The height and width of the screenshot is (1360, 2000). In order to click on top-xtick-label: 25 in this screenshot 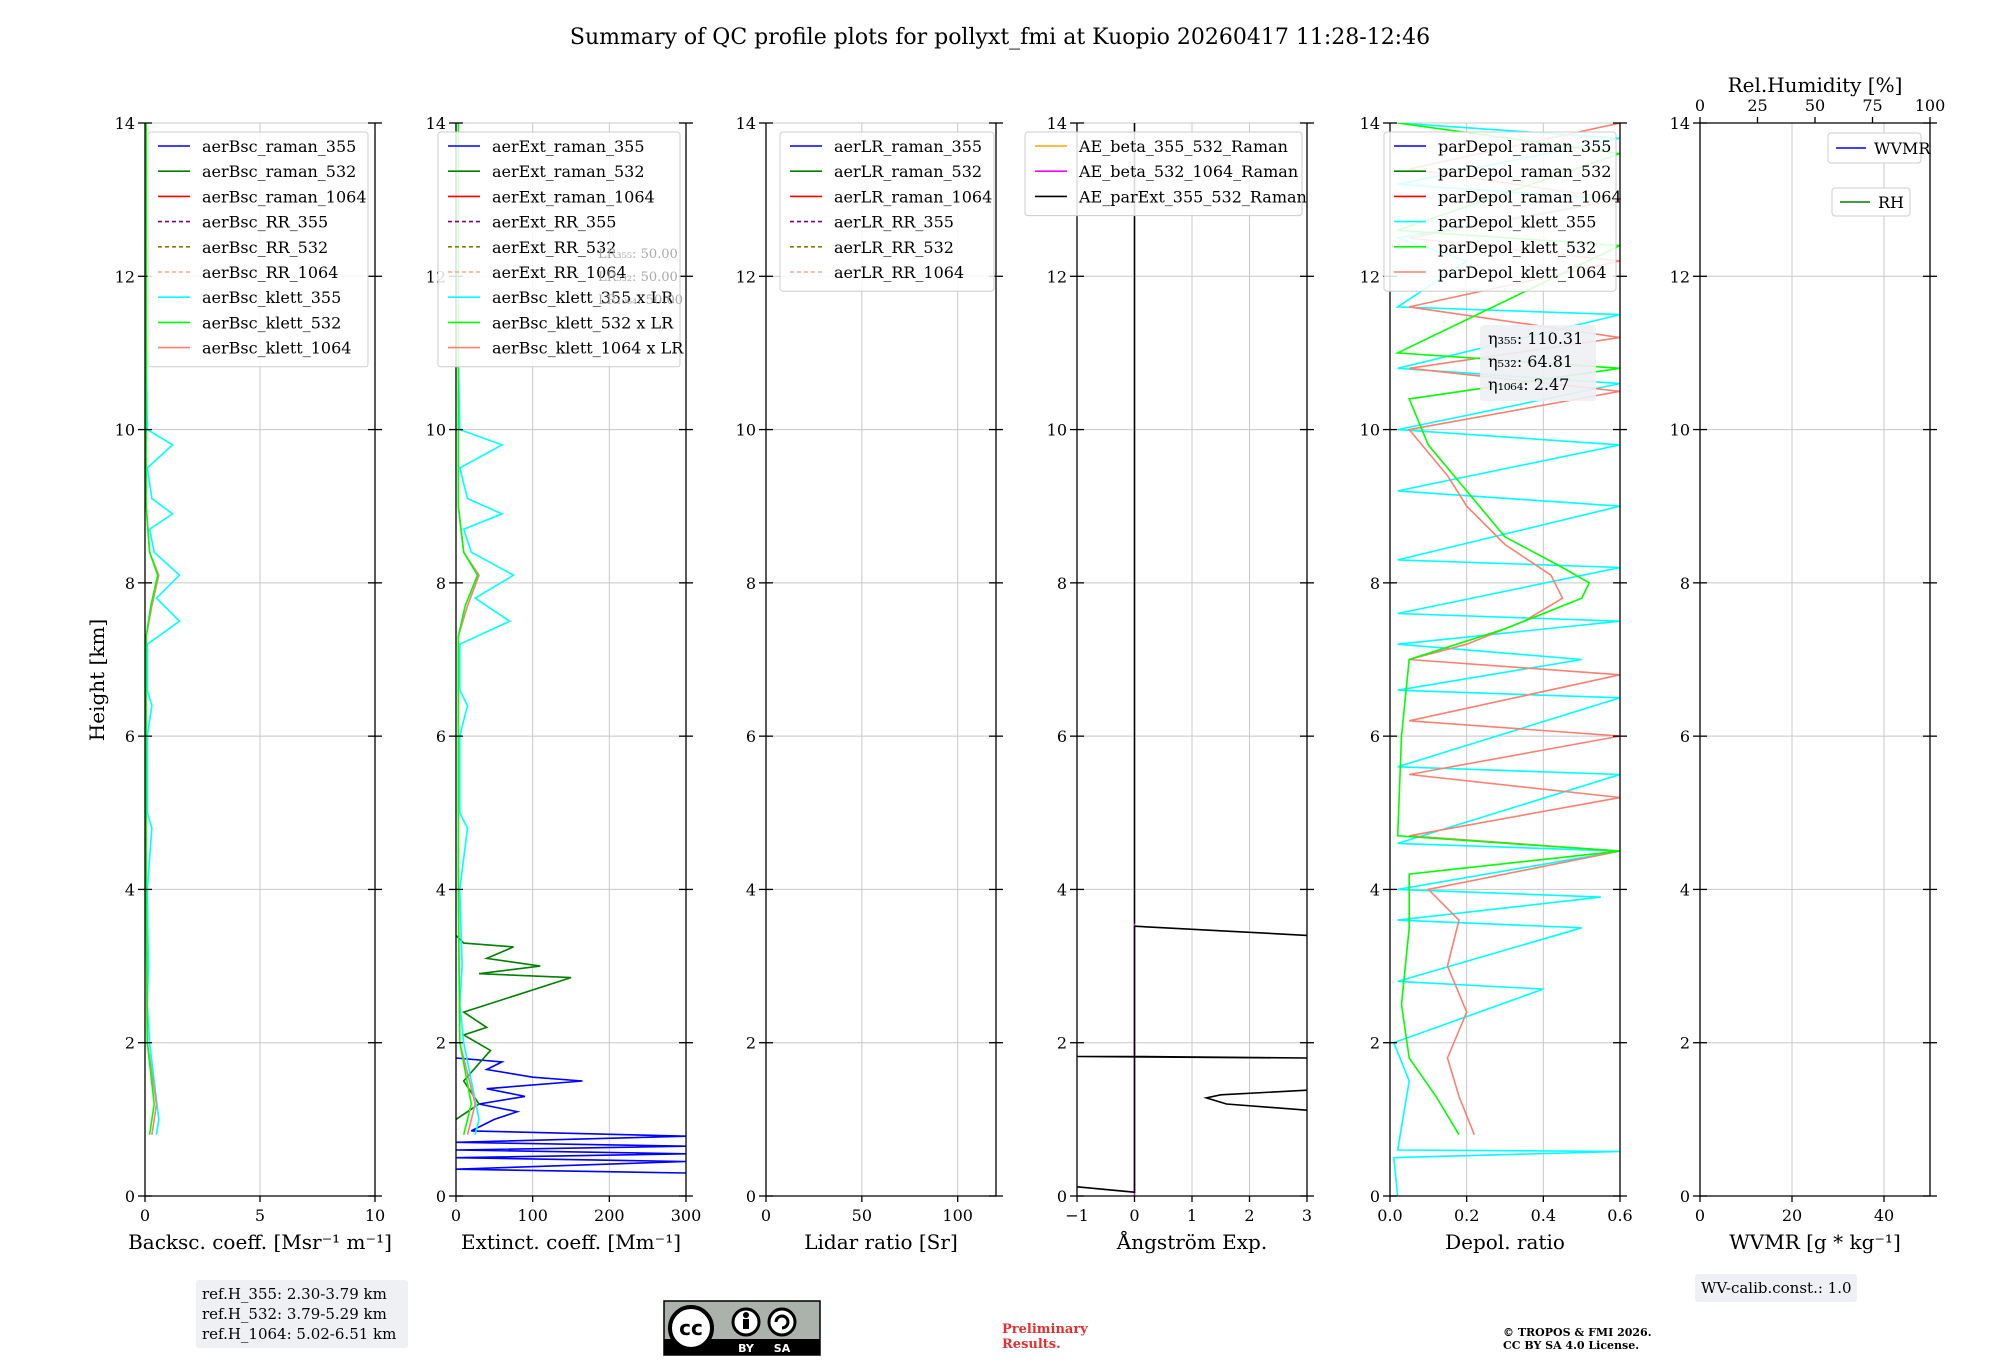, I will do `click(1757, 105)`.